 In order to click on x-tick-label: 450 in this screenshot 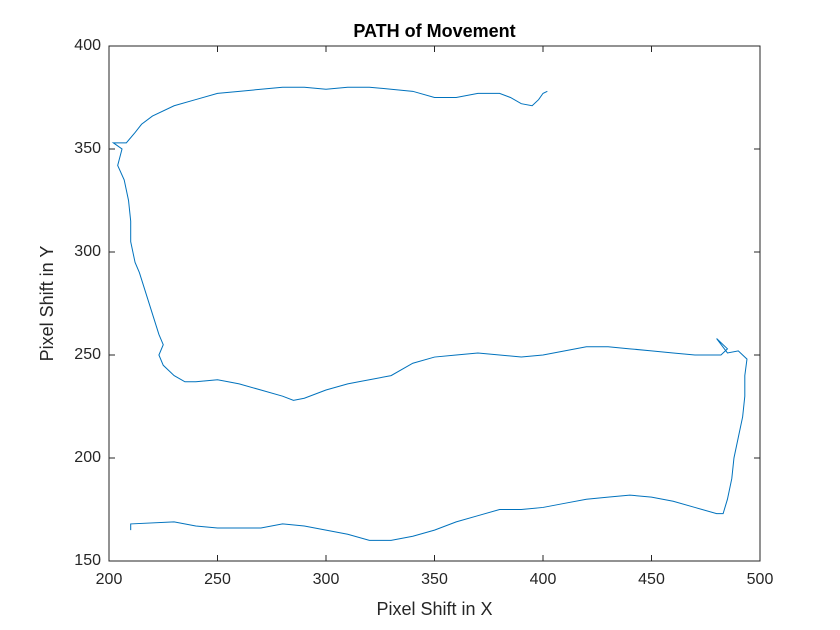, I will do `click(651, 579)`.